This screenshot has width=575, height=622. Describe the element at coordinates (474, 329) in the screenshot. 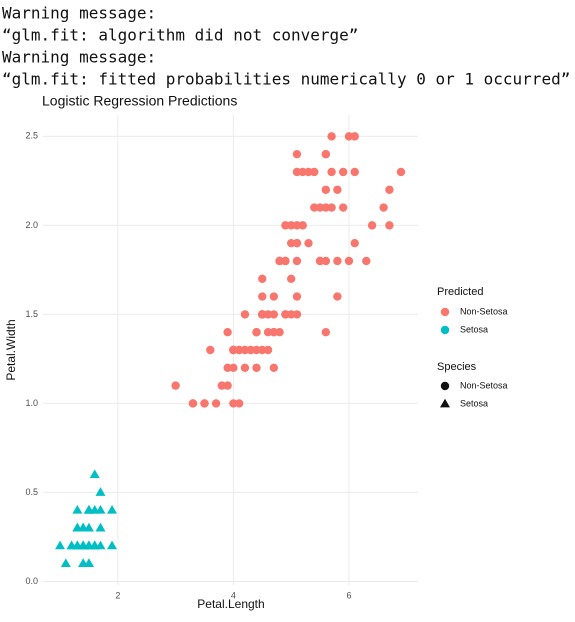

I see `legend-label: Setosa` at that location.